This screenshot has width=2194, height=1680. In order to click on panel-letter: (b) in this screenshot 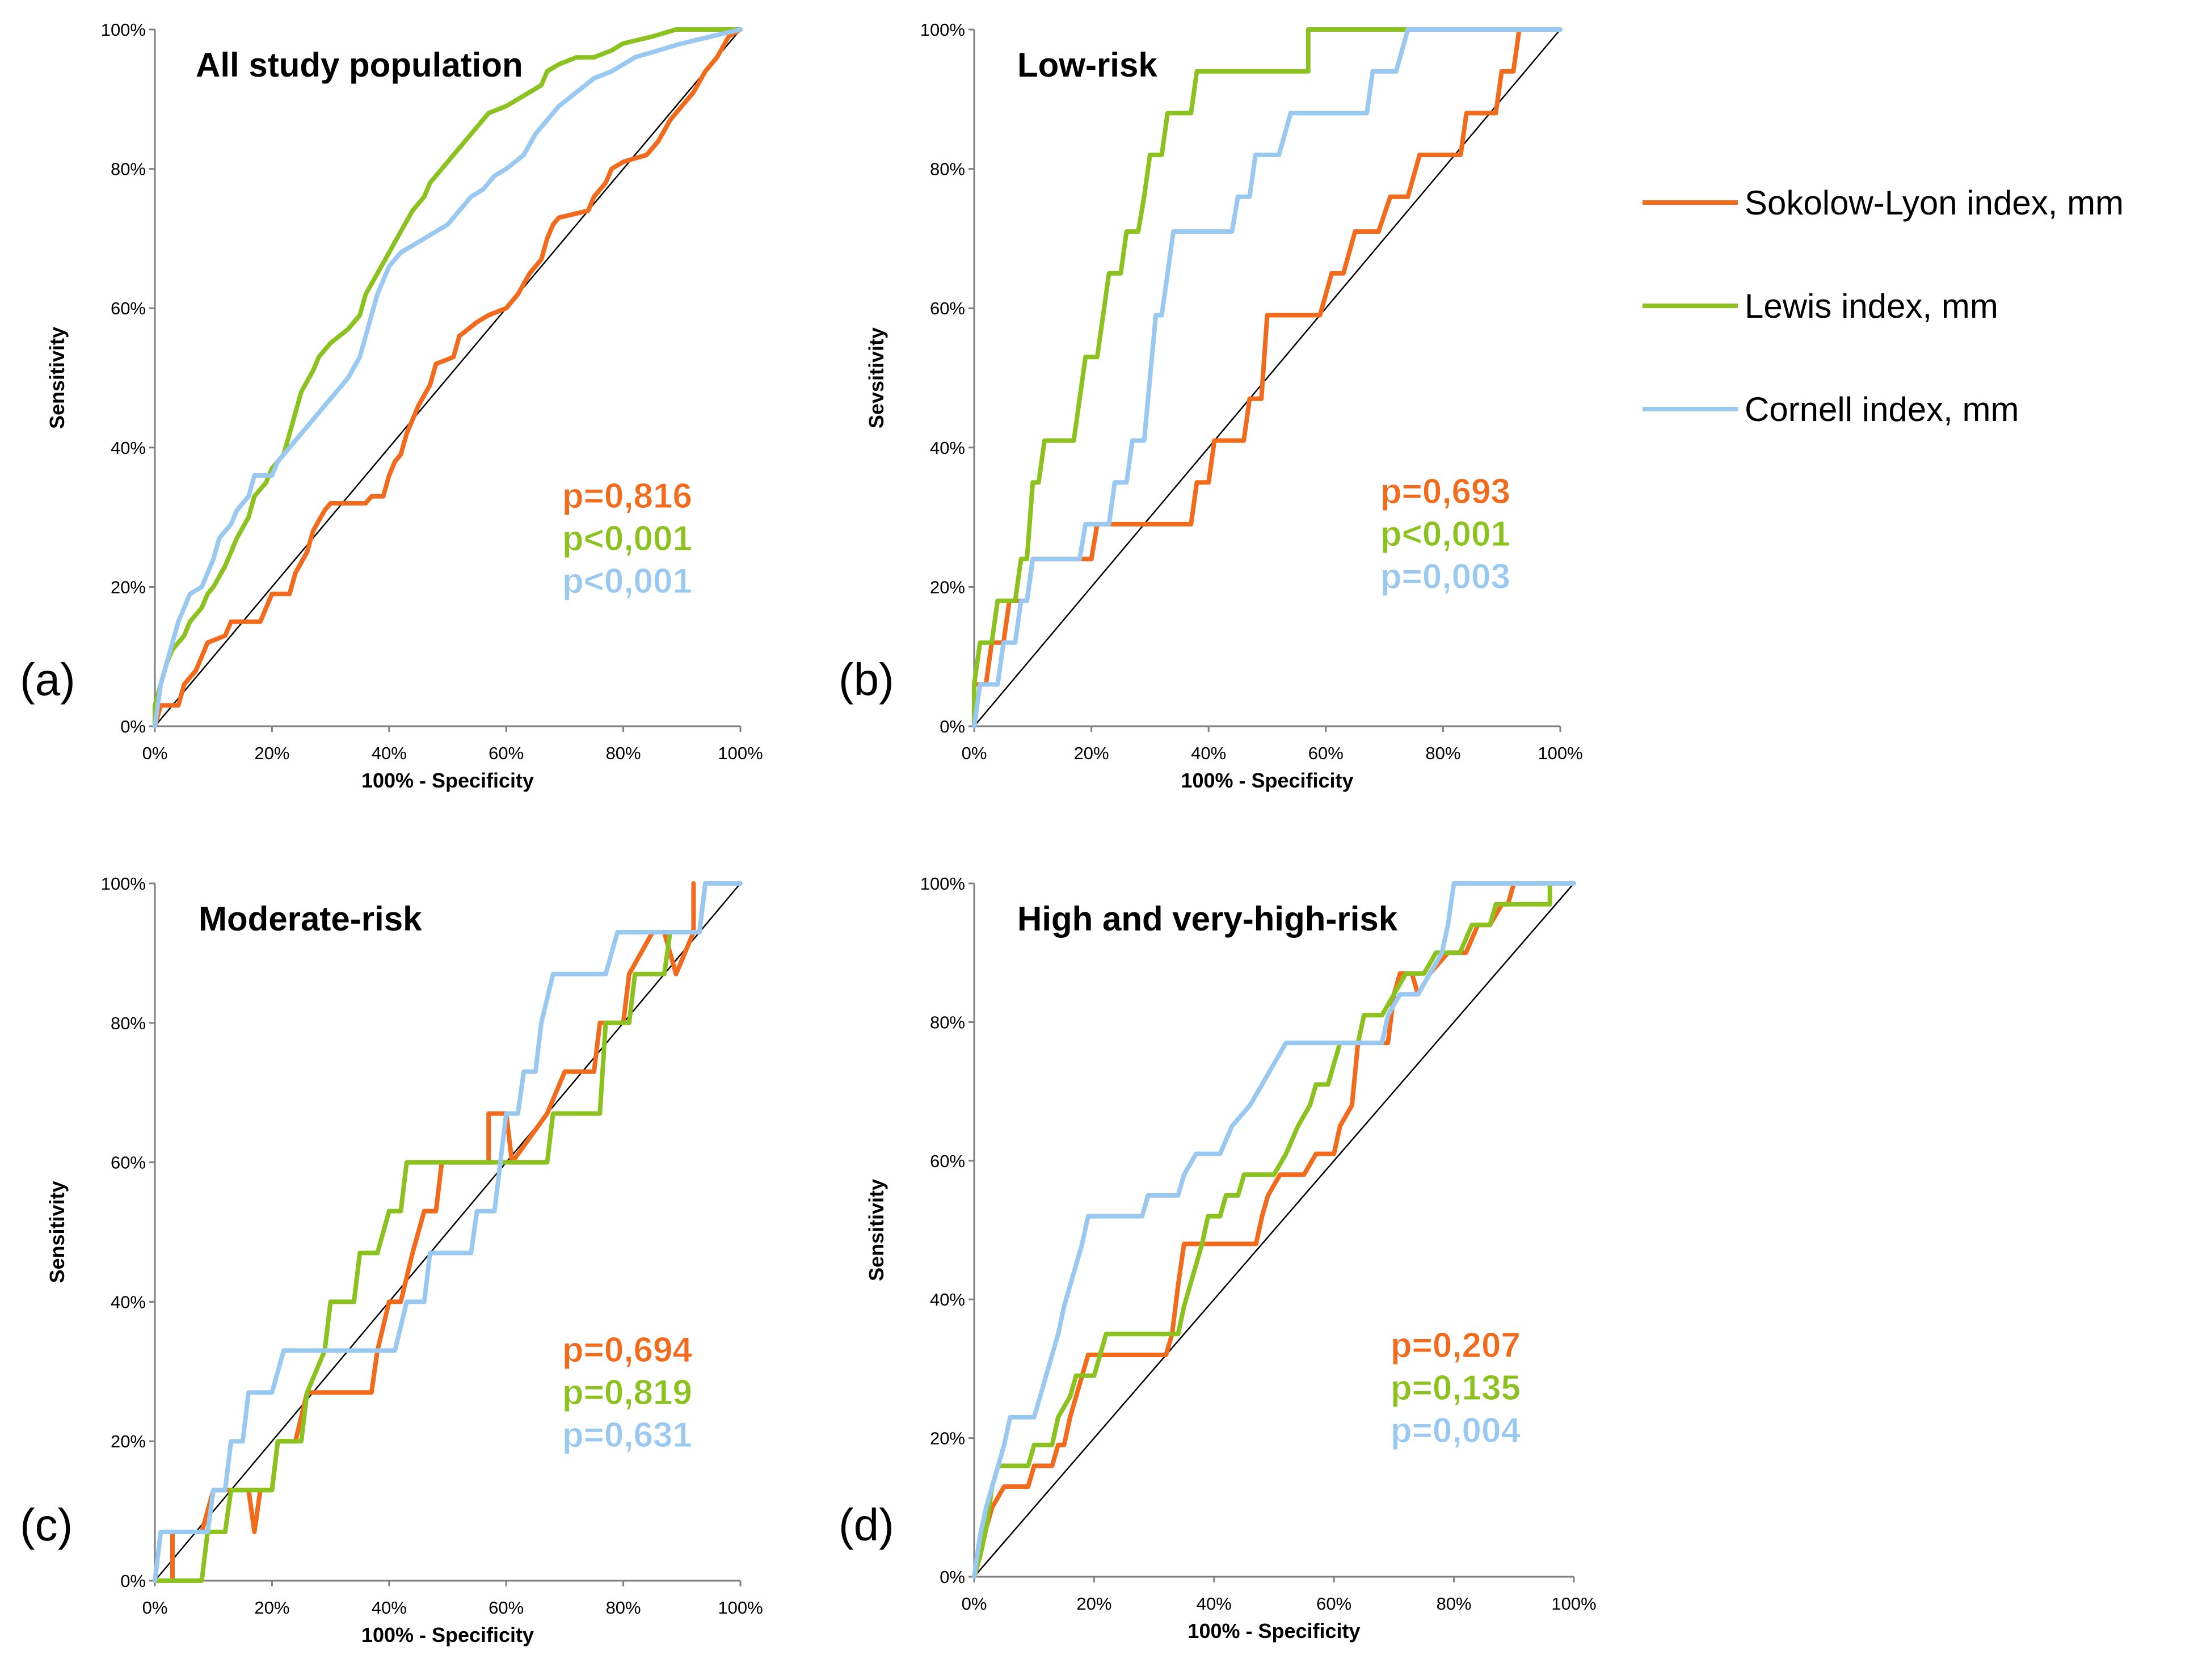, I will do `click(867, 679)`.